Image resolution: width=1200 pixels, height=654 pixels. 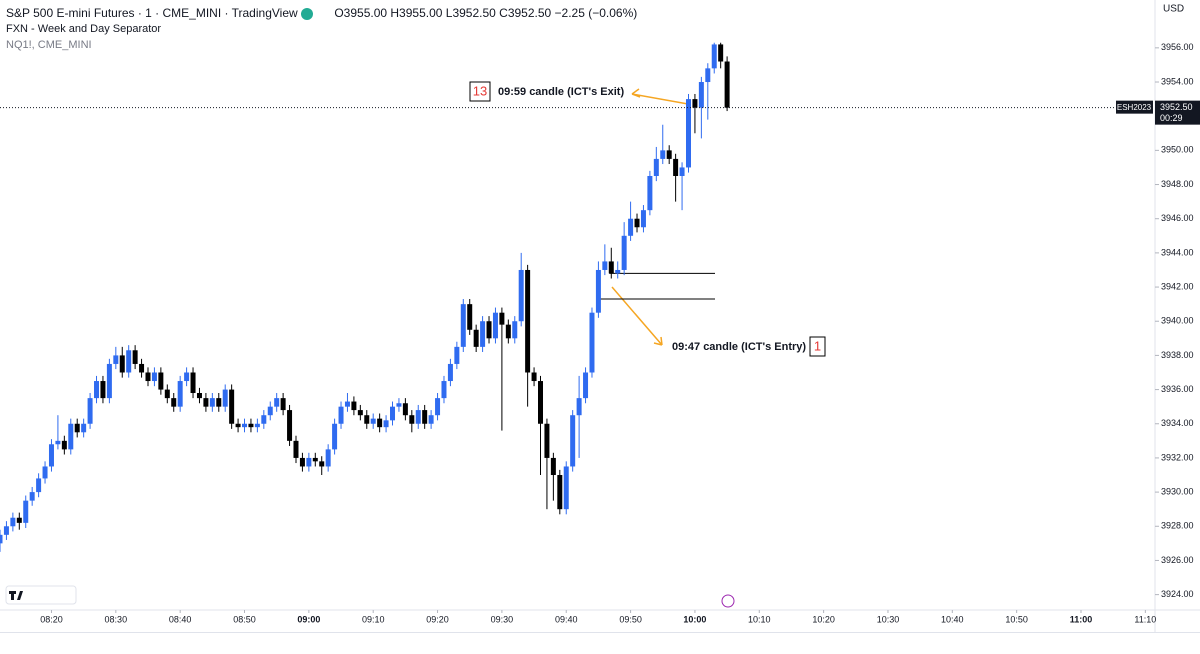 I want to click on logo, so click(x=41, y=595).